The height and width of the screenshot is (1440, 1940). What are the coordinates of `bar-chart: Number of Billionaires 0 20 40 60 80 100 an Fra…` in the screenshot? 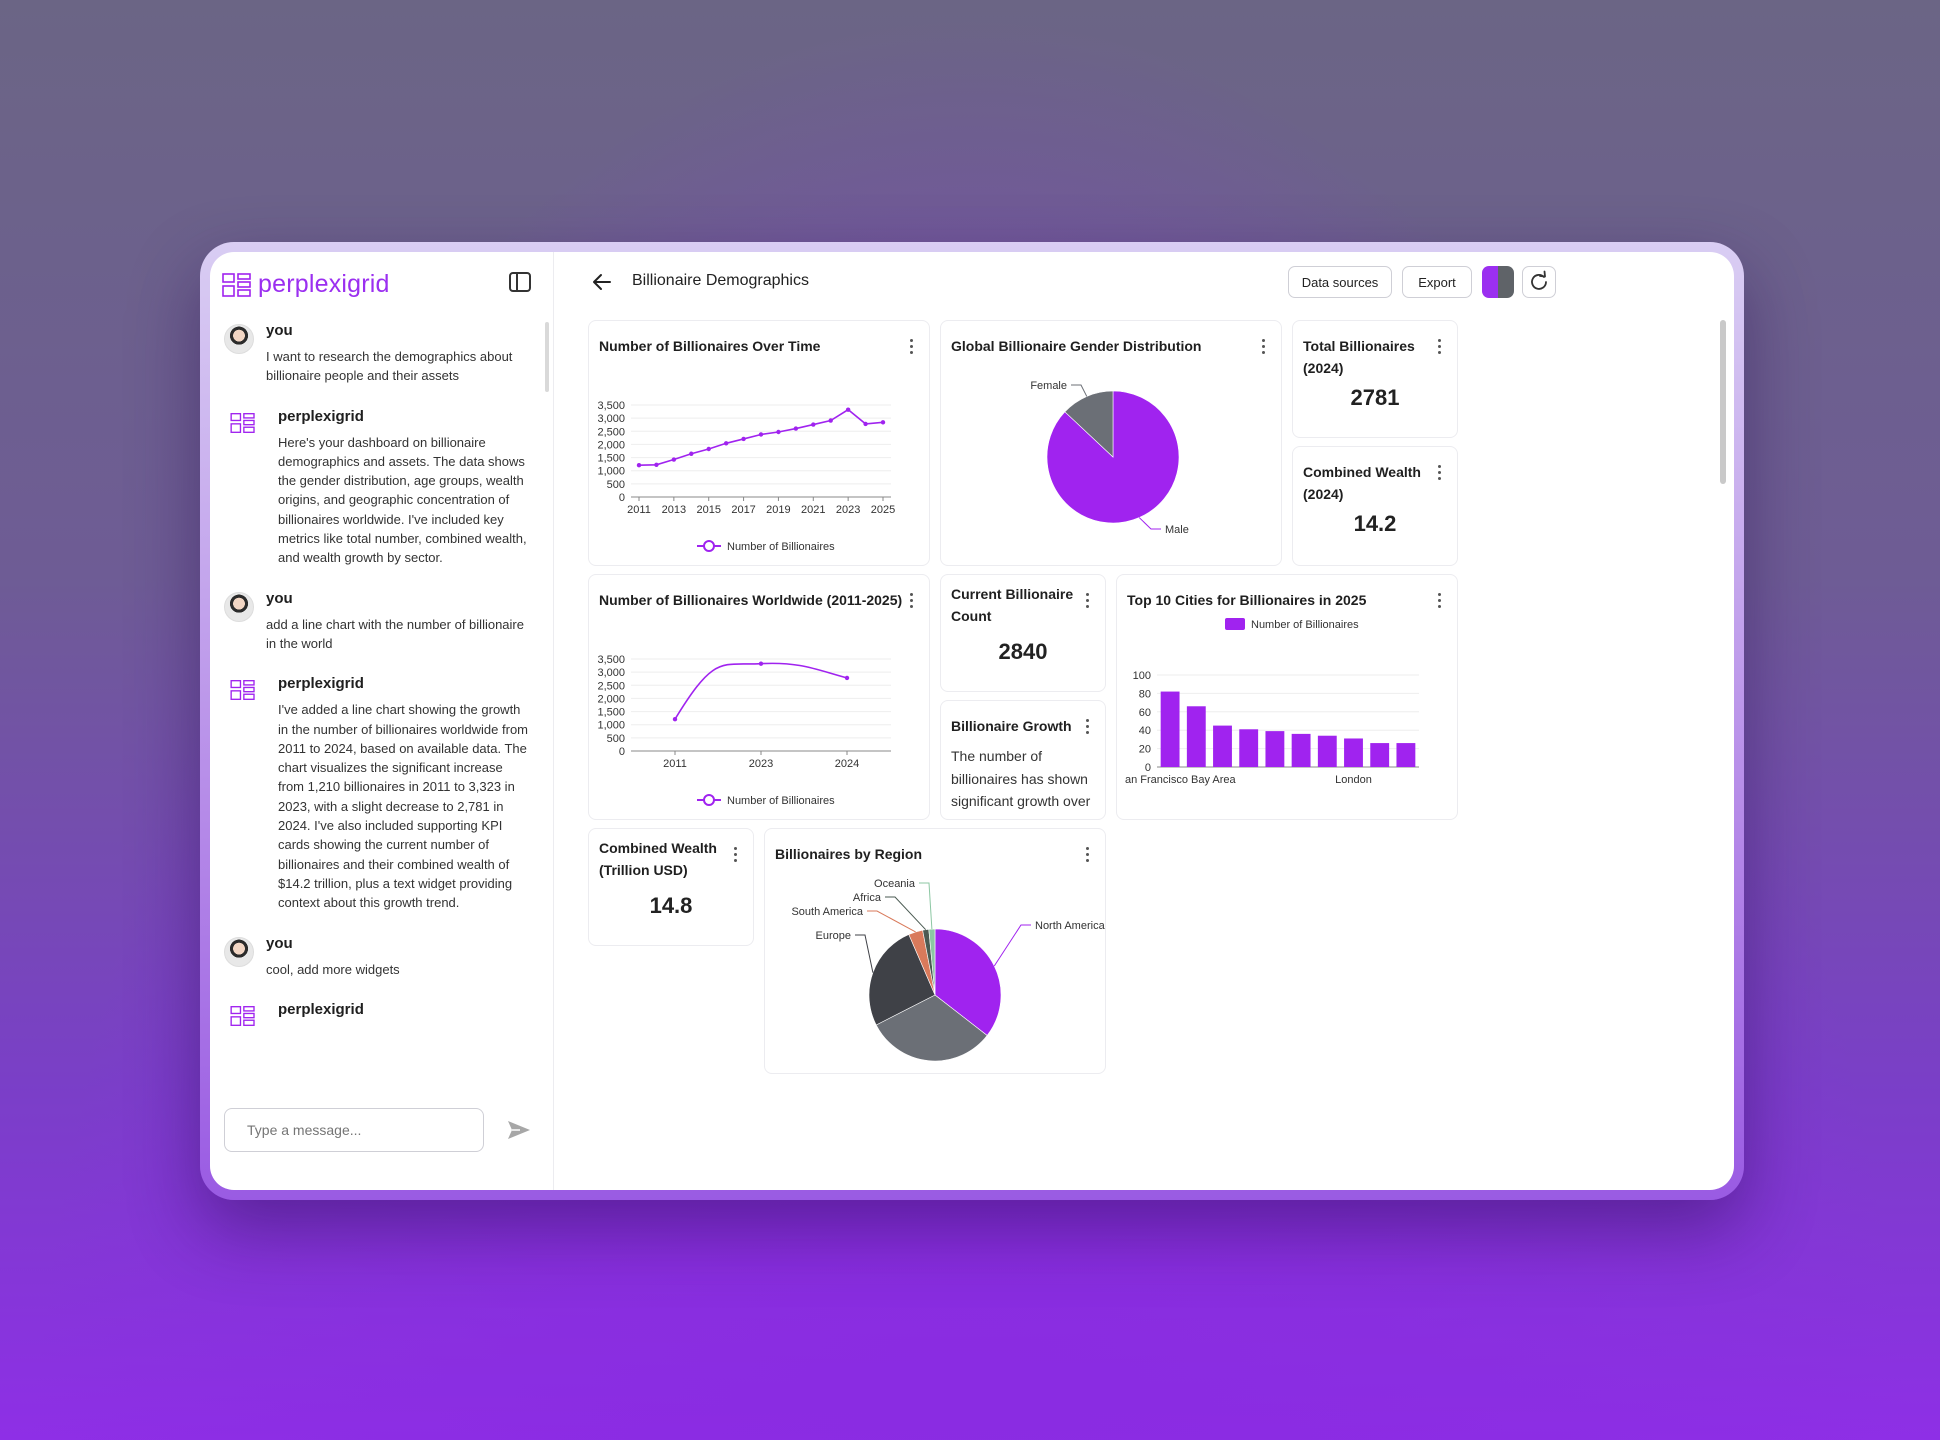 It's located at (1272, 702).